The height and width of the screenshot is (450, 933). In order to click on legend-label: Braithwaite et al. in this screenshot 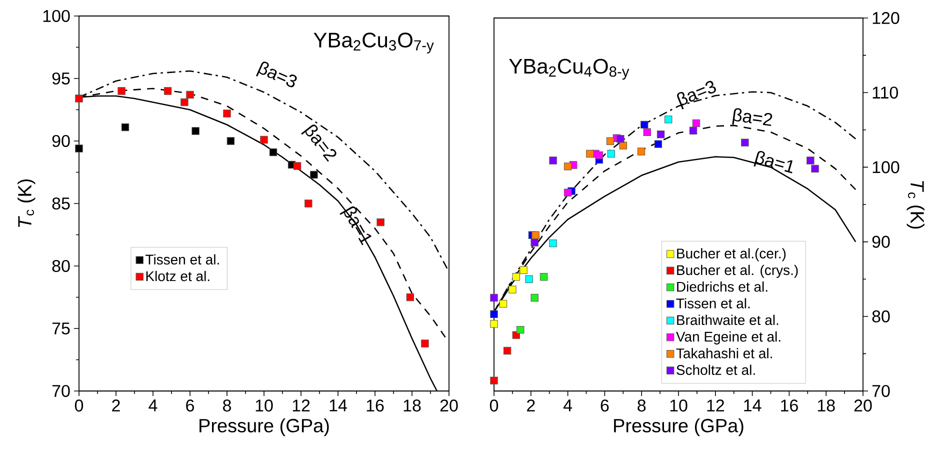, I will do `click(727, 320)`.